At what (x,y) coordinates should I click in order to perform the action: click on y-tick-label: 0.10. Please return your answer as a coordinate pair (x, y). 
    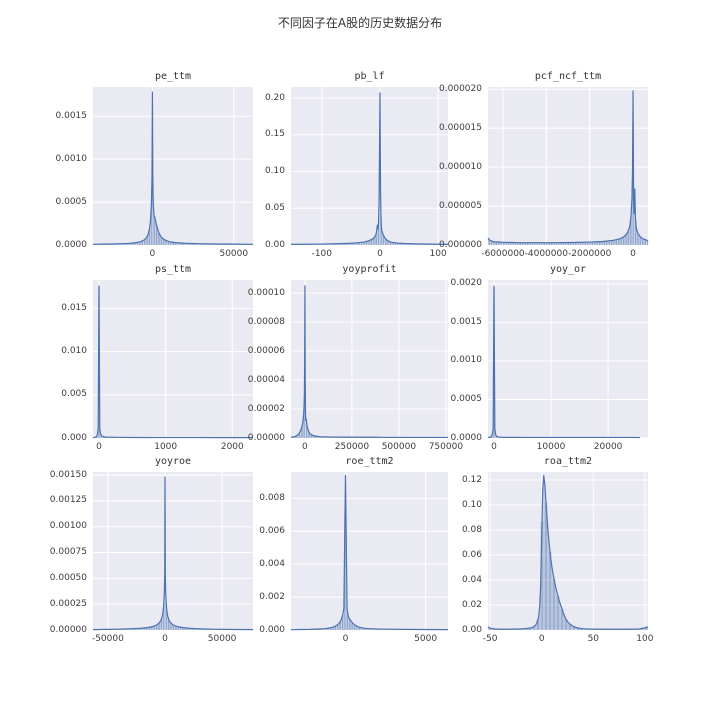
    Looking at the image, I should click on (274, 171).